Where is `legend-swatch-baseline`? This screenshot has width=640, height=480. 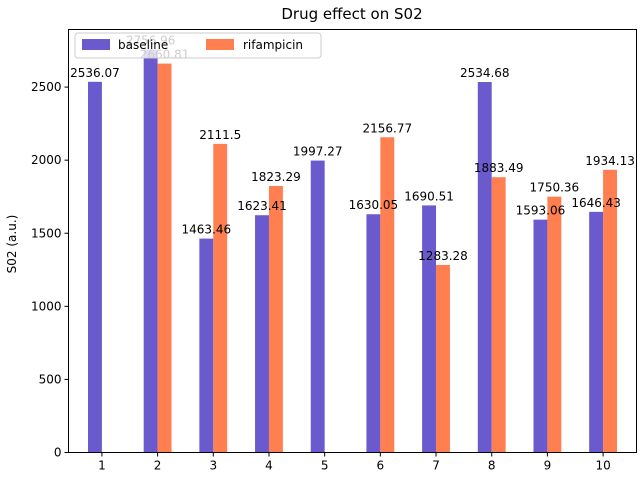 legend-swatch-baseline is located at coordinates (96, 44).